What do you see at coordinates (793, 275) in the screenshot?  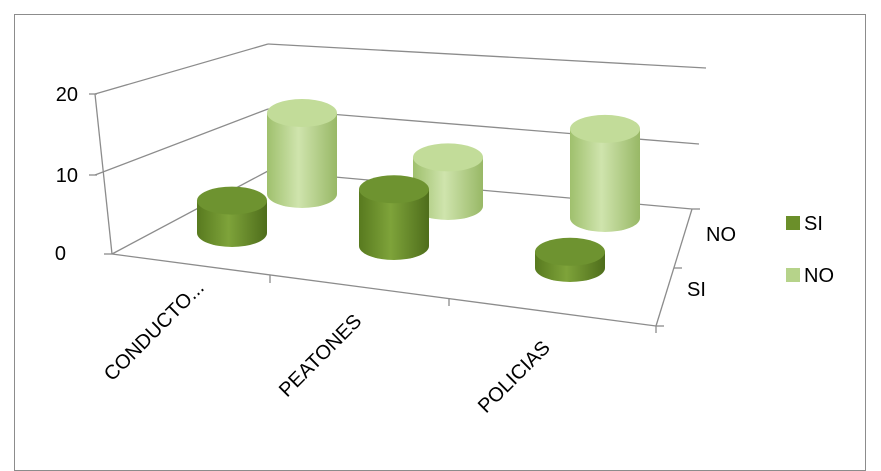 I see `legend-swatch-no` at bounding box center [793, 275].